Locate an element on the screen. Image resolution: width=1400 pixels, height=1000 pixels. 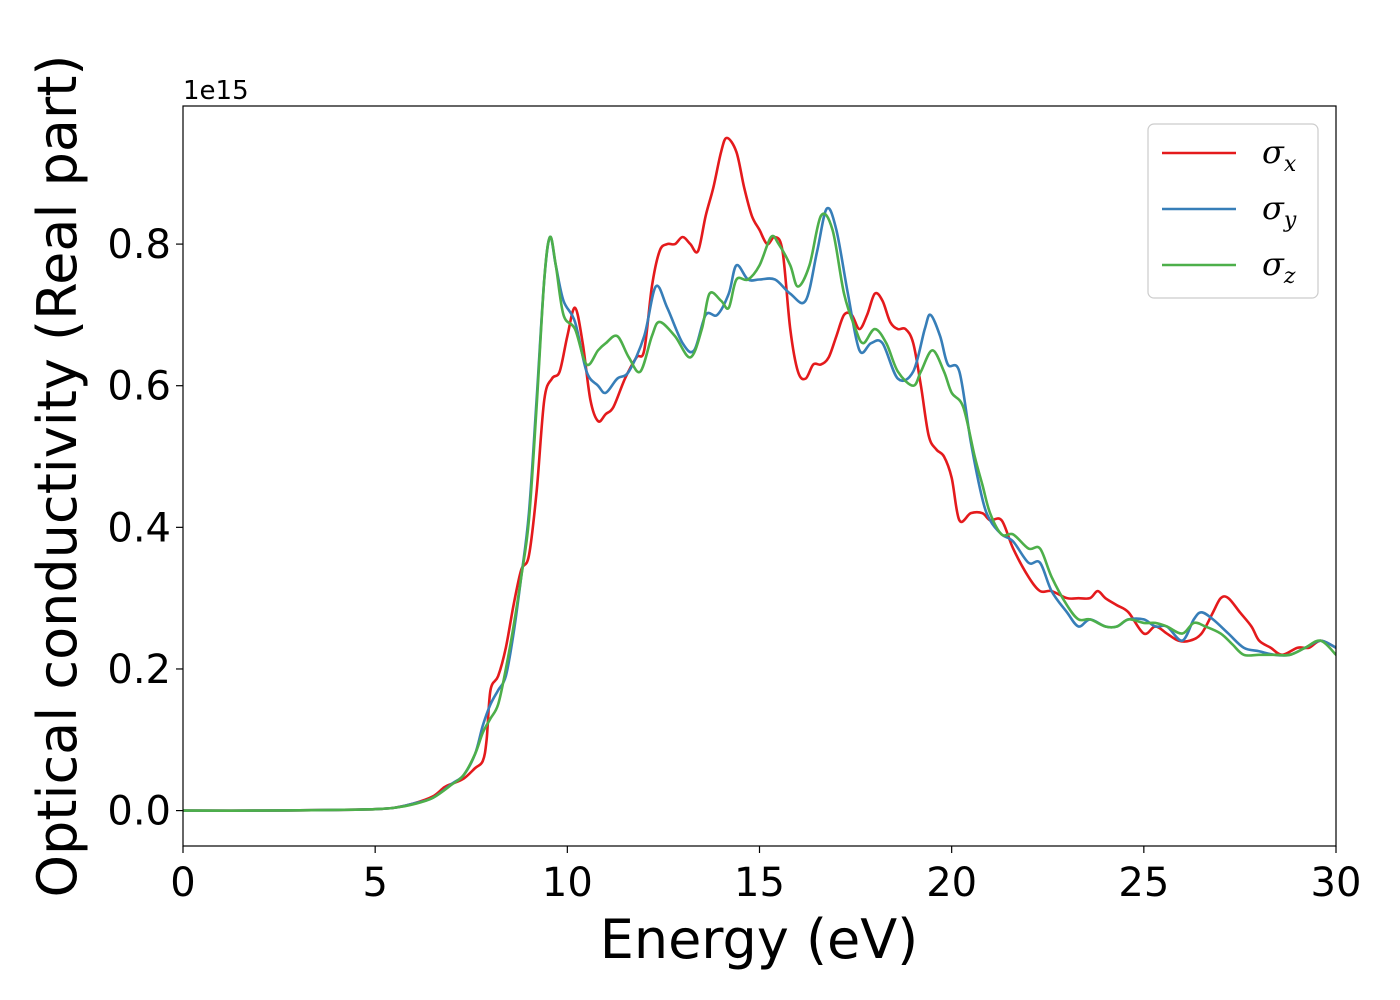
x-tick-label: 20 is located at coordinates (951, 883).